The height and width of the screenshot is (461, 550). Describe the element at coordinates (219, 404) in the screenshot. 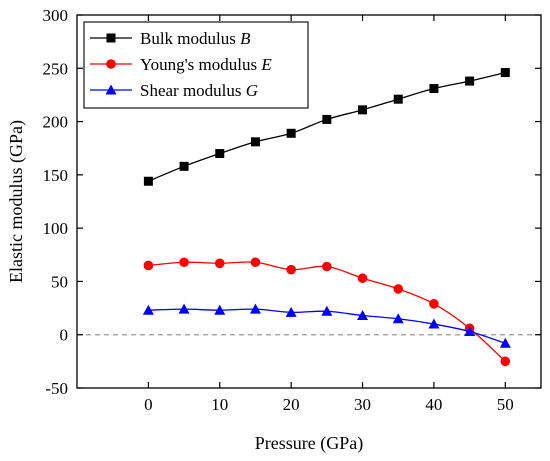

I see `x-tick-label: 10` at that location.